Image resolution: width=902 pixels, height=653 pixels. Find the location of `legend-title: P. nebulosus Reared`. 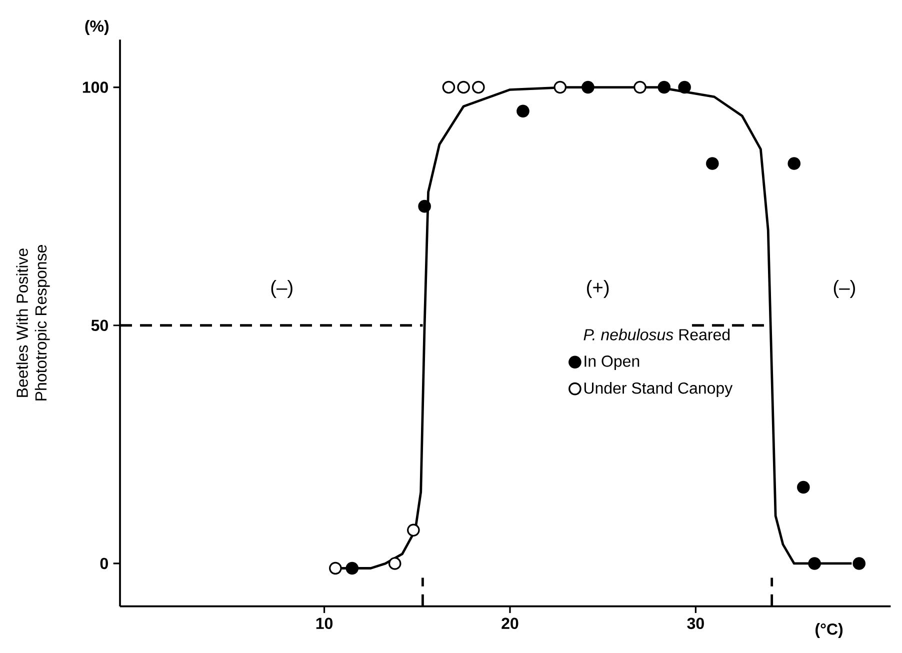

legend-title: P. nebulosus Reared is located at coordinates (657, 334).